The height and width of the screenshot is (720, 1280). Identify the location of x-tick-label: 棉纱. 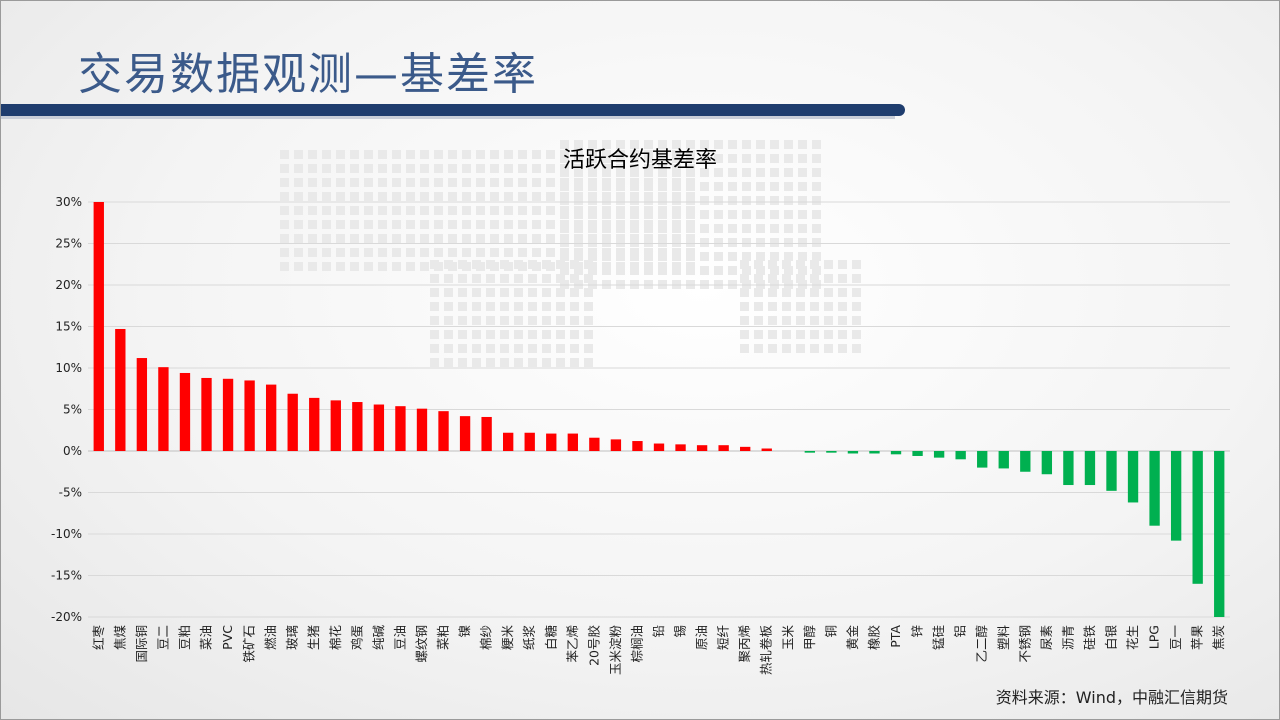
(486, 637).